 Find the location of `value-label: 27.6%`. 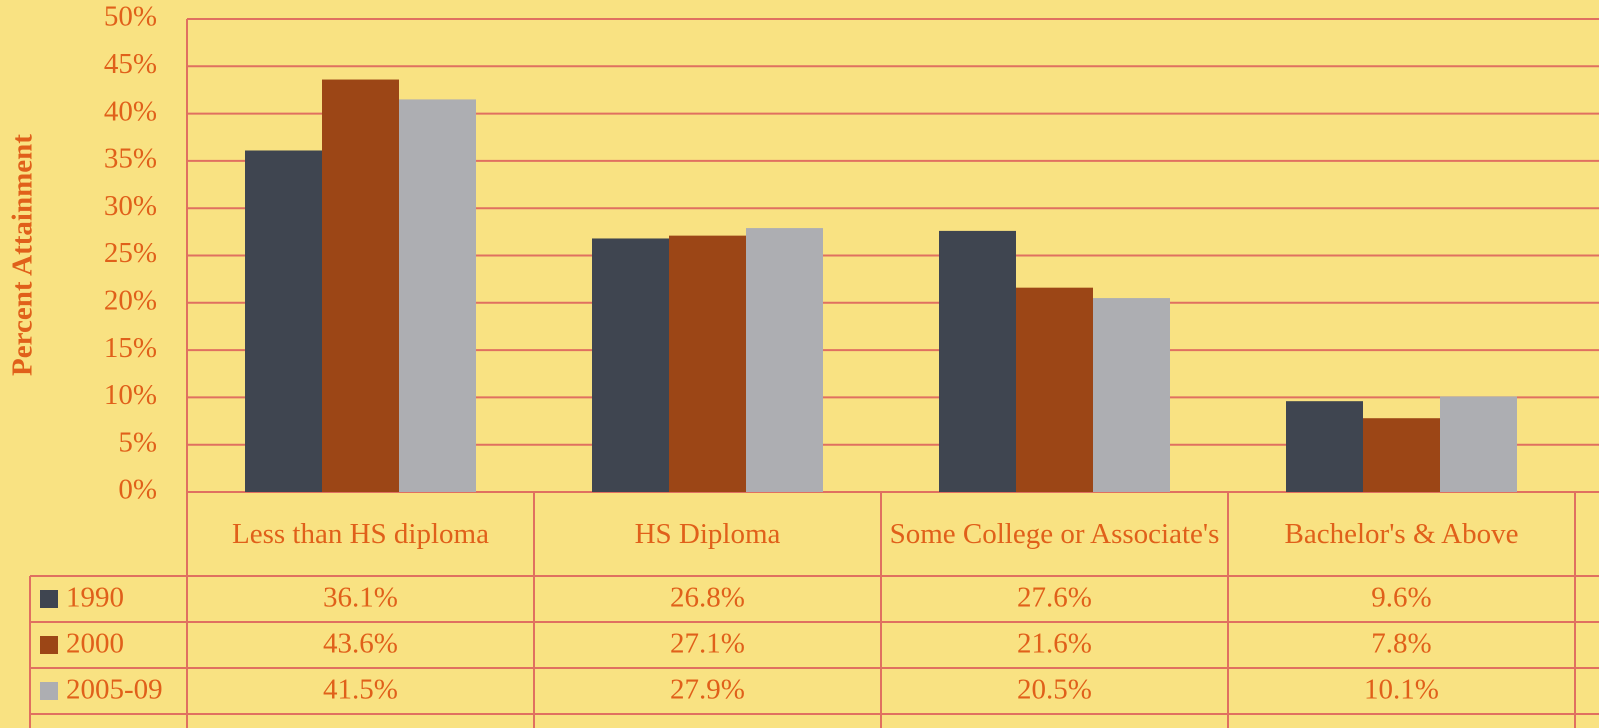

value-label: 27.6% is located at coordinates (1054, 598).